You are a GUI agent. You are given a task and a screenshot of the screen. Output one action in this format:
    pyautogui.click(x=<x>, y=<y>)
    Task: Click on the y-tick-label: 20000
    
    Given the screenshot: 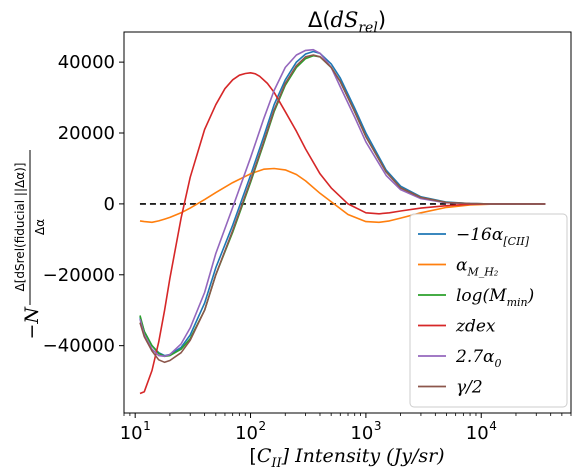 What is the action you would take?
    pyautogui.click(x=86, y=133)
    